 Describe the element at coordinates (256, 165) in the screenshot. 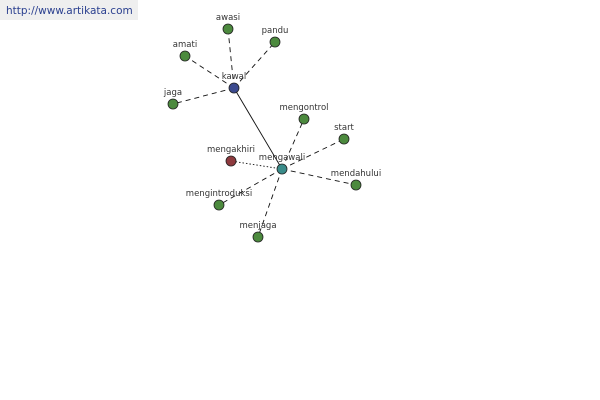

I see `edge-mengawali-mengakhiri` at that location.